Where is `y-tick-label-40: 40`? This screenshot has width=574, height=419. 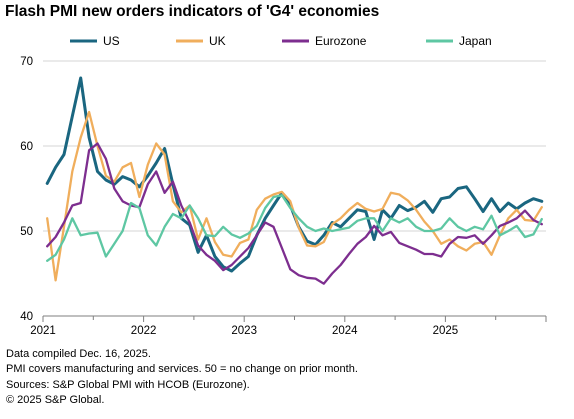
y-tick-label-40: 40 is located at coordinates (26, 317).